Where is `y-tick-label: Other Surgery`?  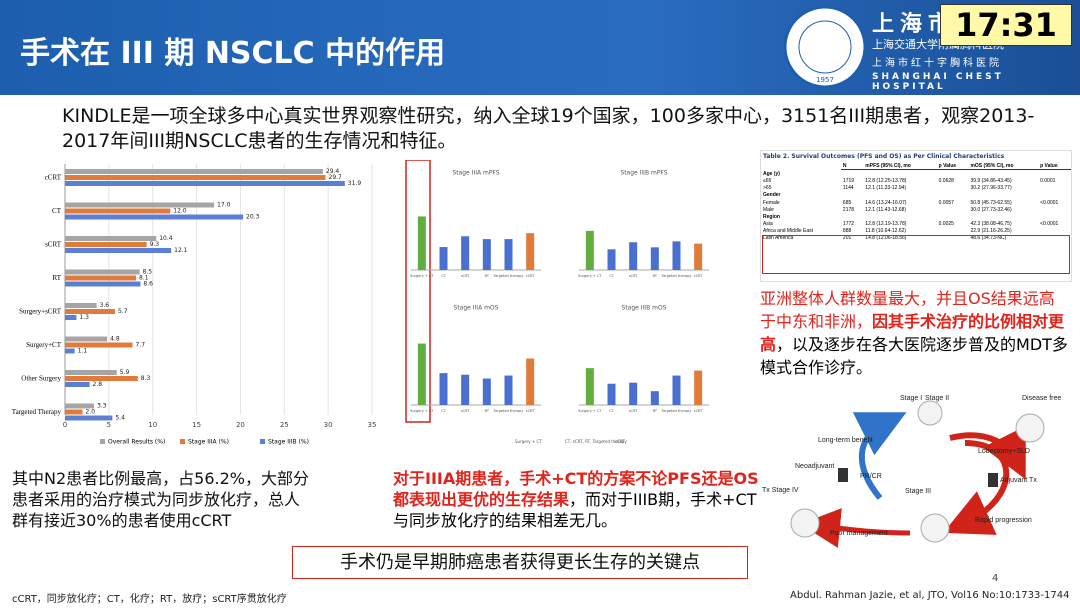 y-tick-label: Other Surgery is located at coordinates (41, 379).